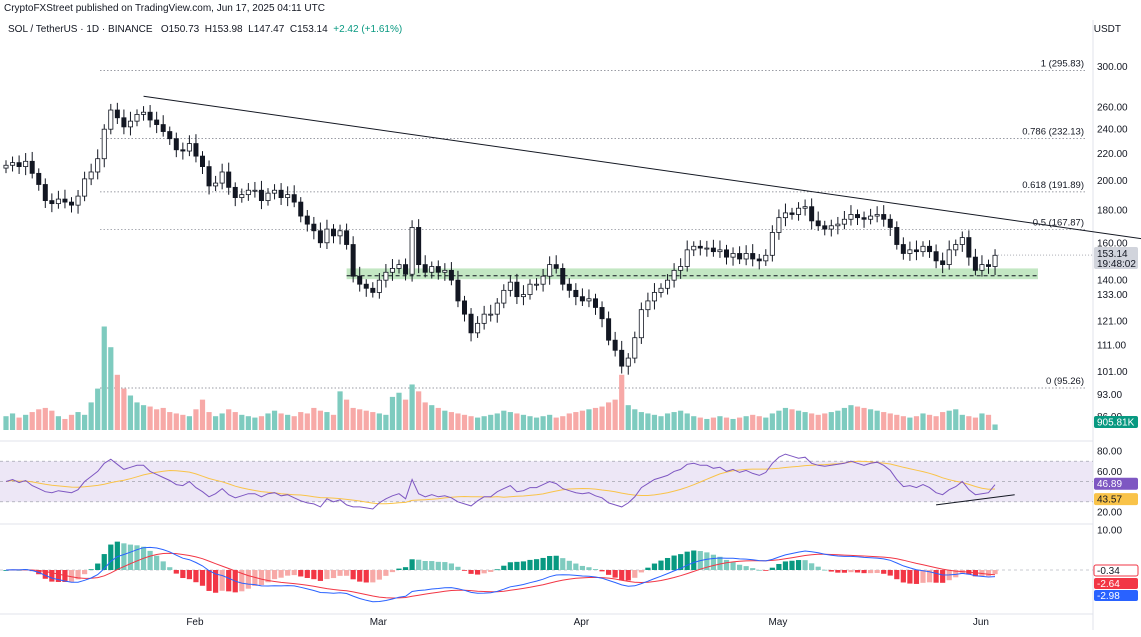  What do you see at coordinates (379, 622) in the screenshot?
I see `time-axis-label: Mar` at bounding box center [379, 622].